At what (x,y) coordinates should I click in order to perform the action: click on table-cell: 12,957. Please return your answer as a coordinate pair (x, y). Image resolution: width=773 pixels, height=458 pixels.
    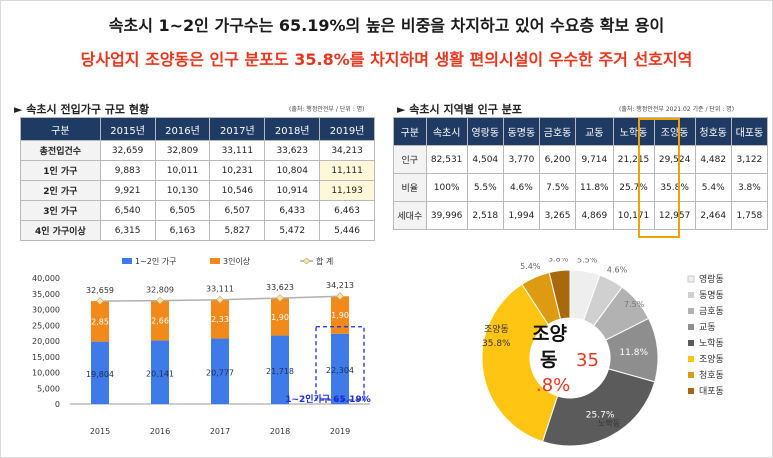
    Looking at the image, I should click on (674, 215).